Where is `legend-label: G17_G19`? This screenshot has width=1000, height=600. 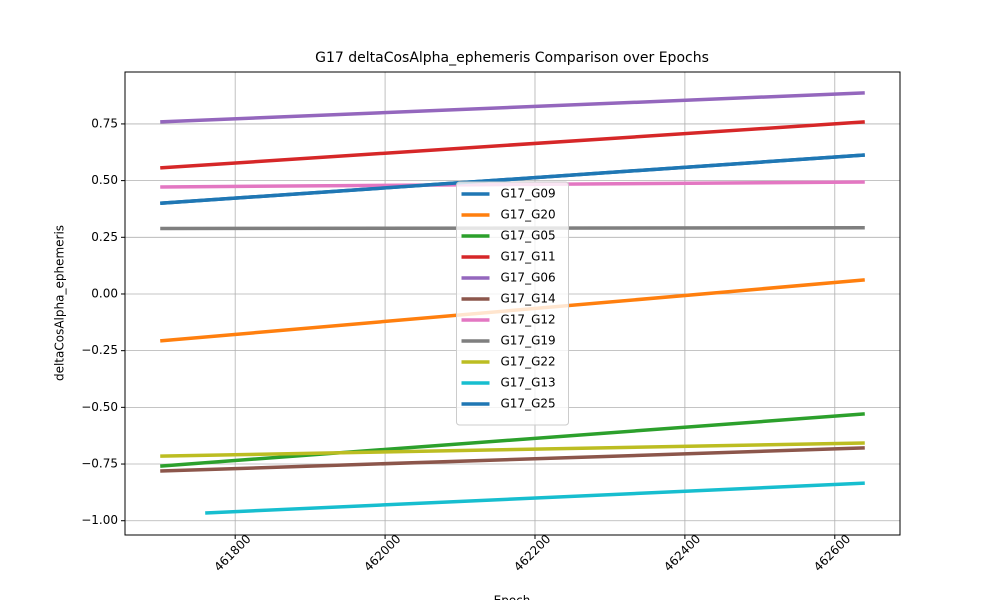
legend-label: G17_G19 is located at coordinates (528, 341).